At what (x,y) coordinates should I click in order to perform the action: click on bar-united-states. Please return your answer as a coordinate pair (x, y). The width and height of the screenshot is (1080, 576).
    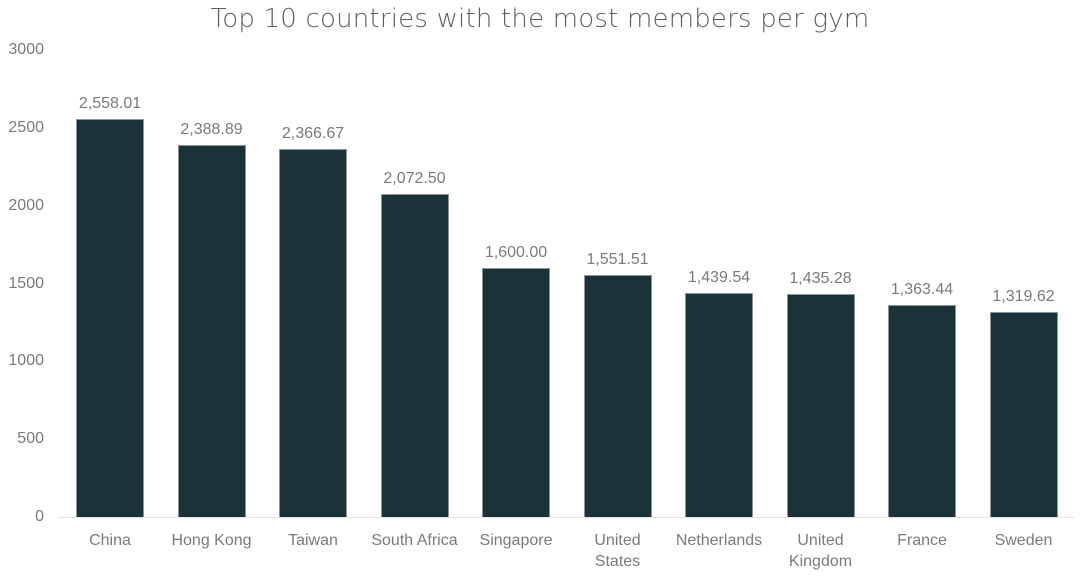
    Looking at the image, I should click on (617, 396).